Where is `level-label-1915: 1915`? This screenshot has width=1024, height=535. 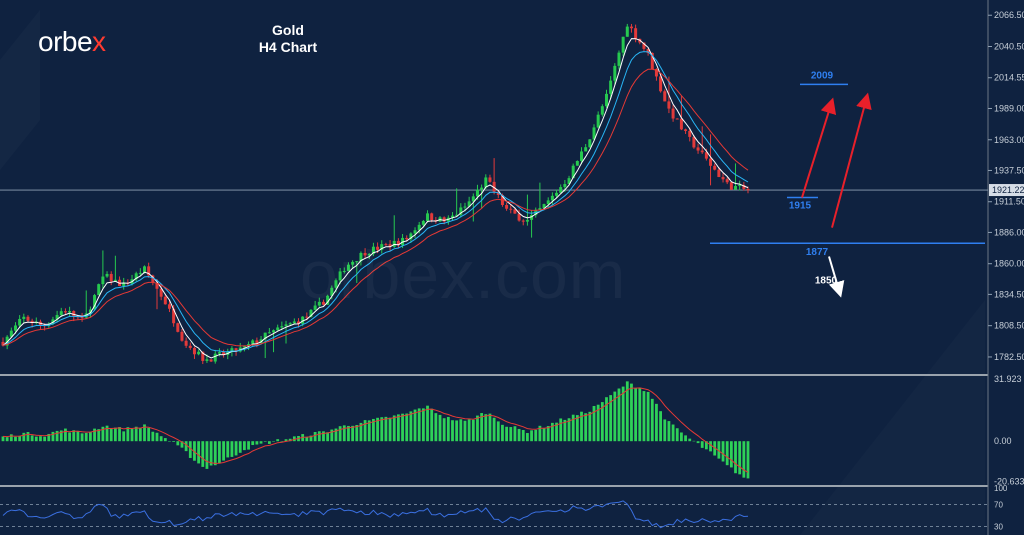
level-label-1915: 1915 is located at coordinates (800, 206).